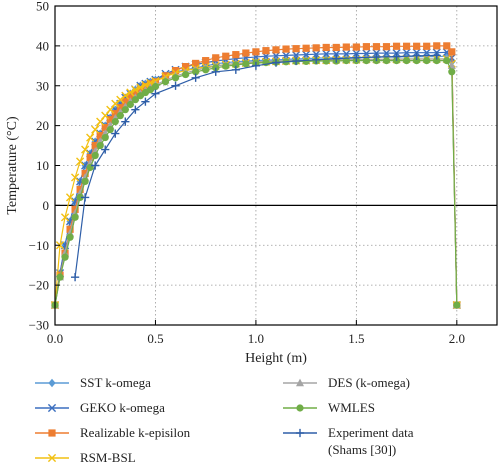  I want to click on y-tick-label: 10, so click(42, 165).